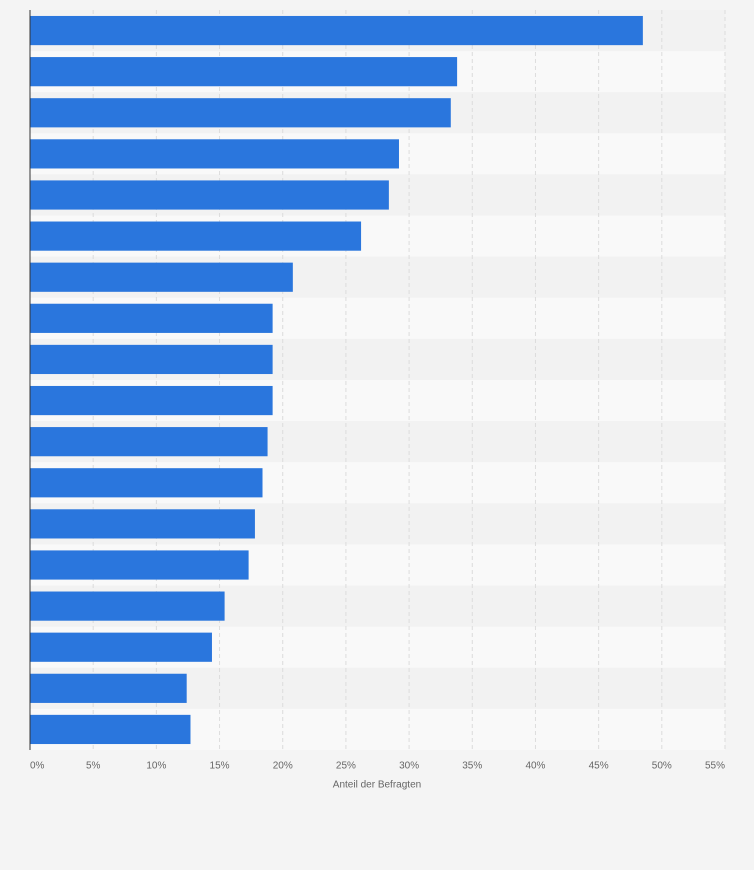 The height and width of the screenshot is (870, 754). I want to click on x-tick-label: 15%, so click(220, 766).